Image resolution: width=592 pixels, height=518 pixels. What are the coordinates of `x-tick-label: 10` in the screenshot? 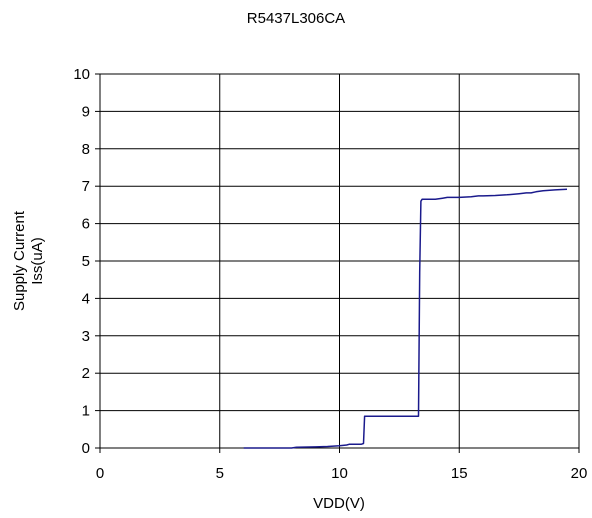 It's located at (339, 473).